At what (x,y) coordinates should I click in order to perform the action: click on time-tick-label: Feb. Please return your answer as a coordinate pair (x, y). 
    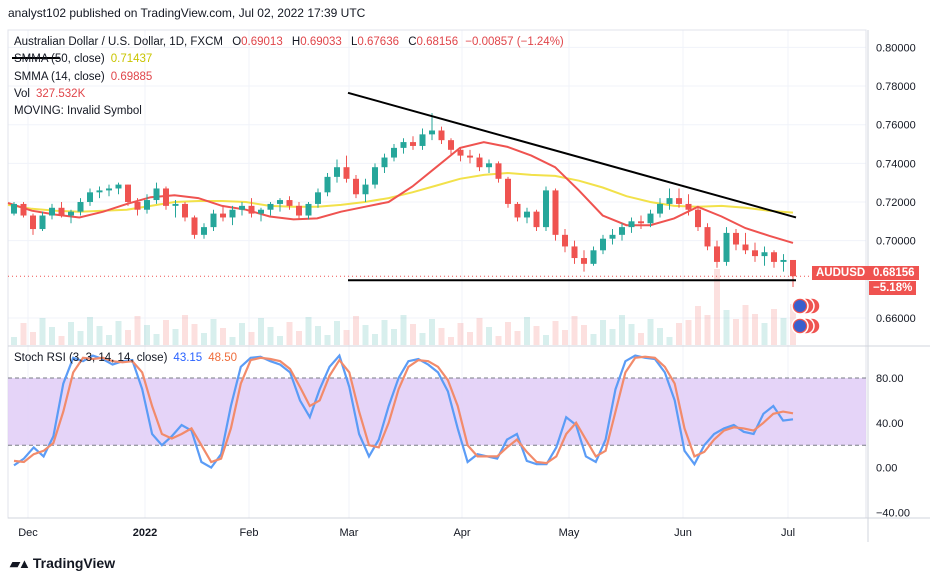
    Looking at the image, I should click on (249, 533).